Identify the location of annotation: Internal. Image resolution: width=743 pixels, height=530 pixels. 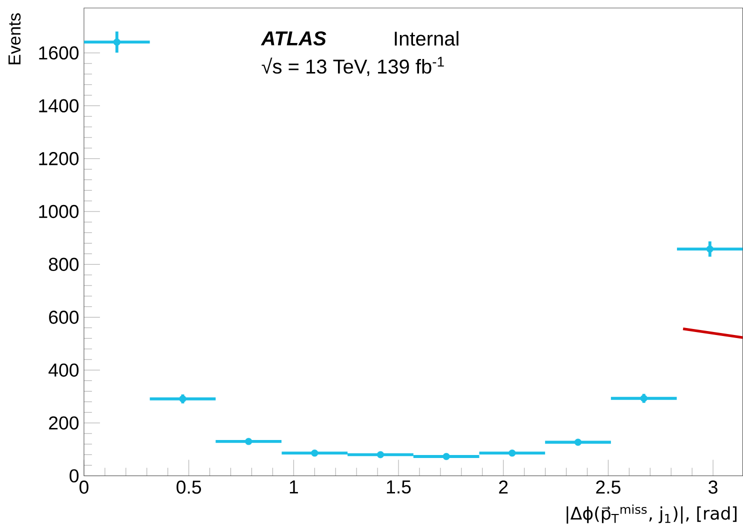
(426, 38).